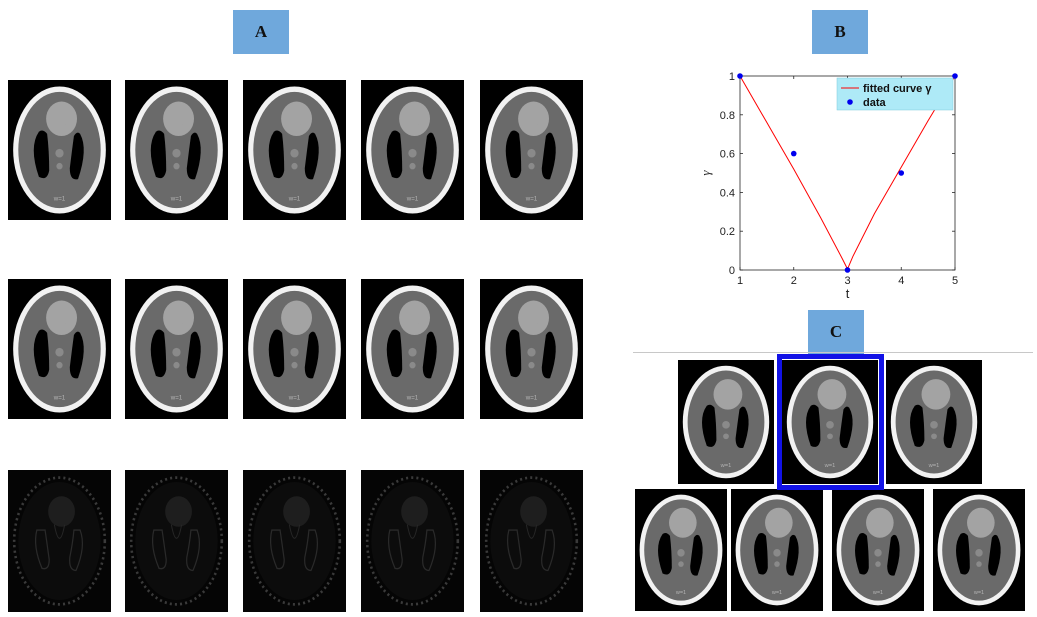 The height and width of the screenshot is (617, 1037). I want to click on y-tick-label: 0.6, so click(727, 155).